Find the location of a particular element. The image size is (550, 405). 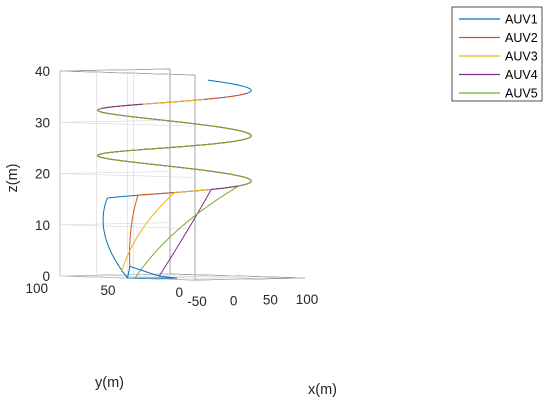

series-line-auv1 is located at coordinates (174, 179).